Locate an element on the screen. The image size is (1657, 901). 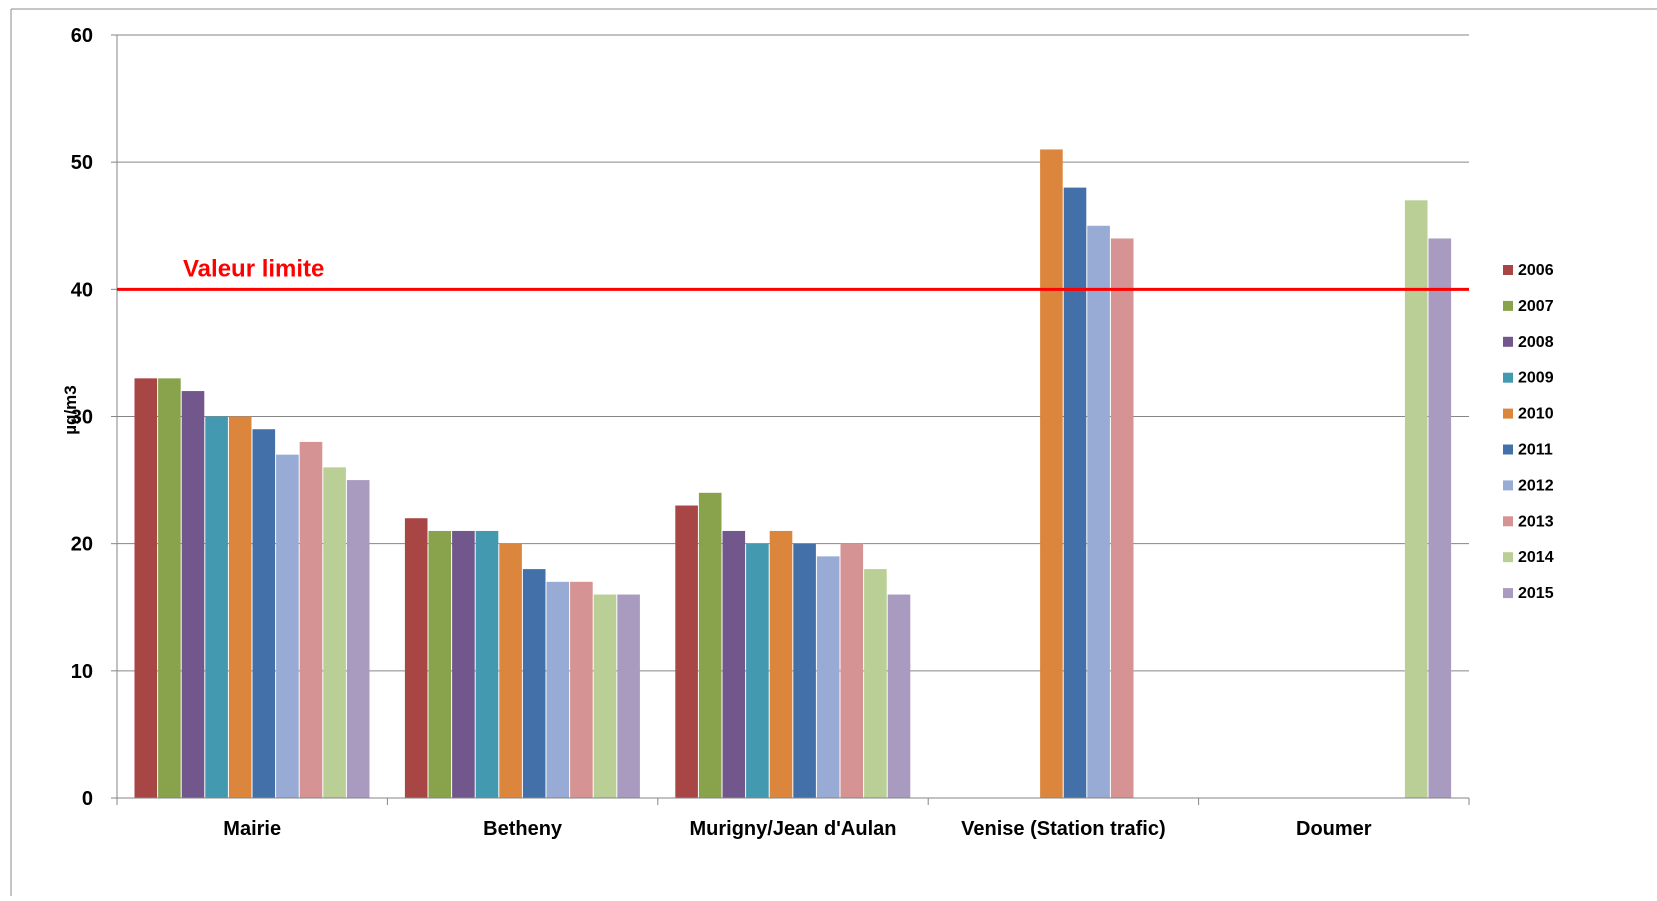
reference-line-label: Valeur limite is located at coordinates (253, 268).